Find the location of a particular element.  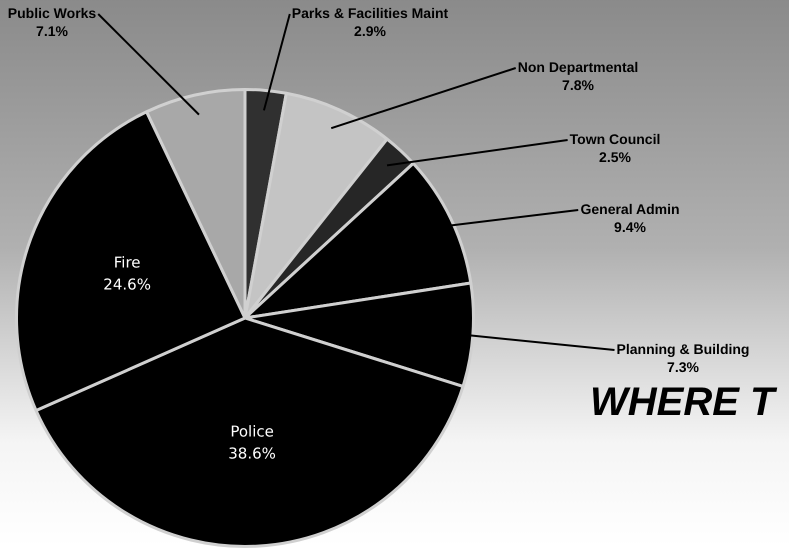

slice-label: Non Departmental is located at coordinates (578, 66).